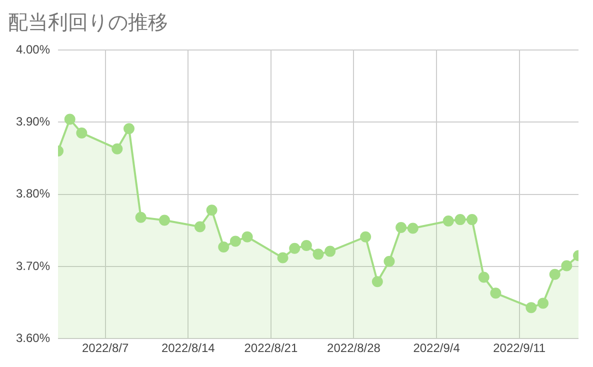  I want to click on x-tick-label: 2022/9/11, so click(519, 348).